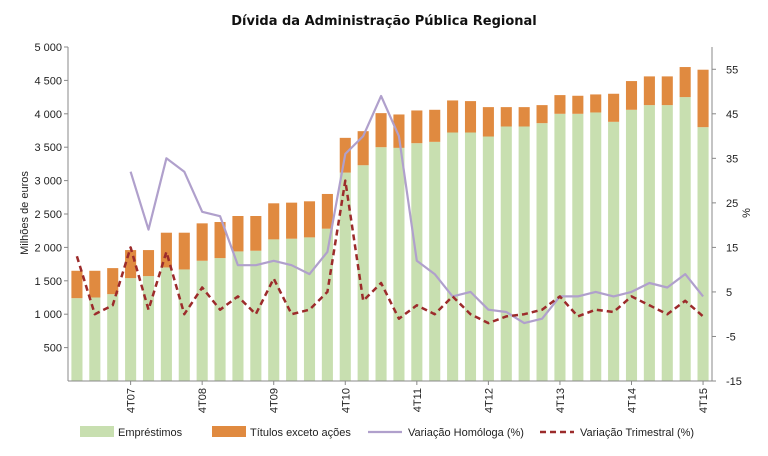 The image size is (768, 456). Describe the element at coordinates (731, 337) in the screenshot. I see `y2-tick-label: -5` at that location.